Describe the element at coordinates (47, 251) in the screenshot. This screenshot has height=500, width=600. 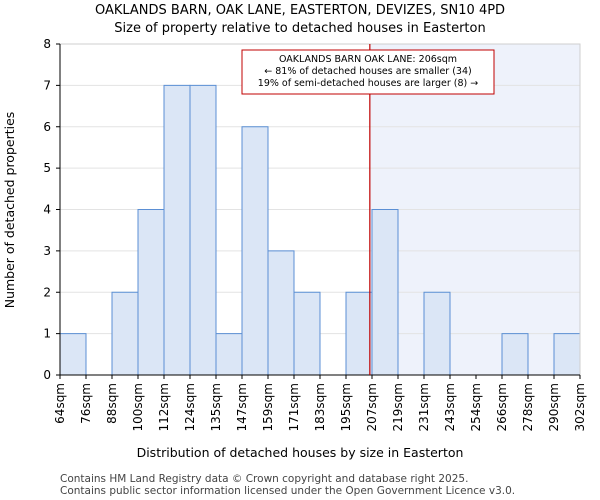
I see `y-tick-label-3: 3` at that location.